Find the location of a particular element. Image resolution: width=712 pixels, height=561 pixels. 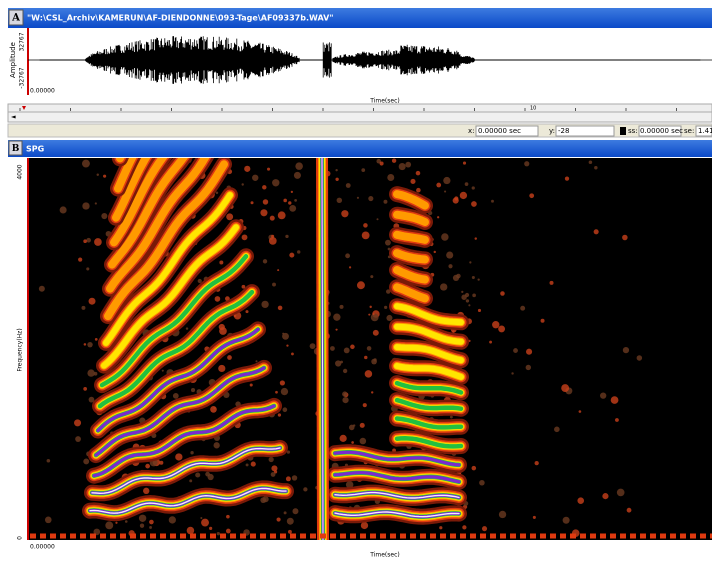

panel-label: A is located at coordinates (15, 18).